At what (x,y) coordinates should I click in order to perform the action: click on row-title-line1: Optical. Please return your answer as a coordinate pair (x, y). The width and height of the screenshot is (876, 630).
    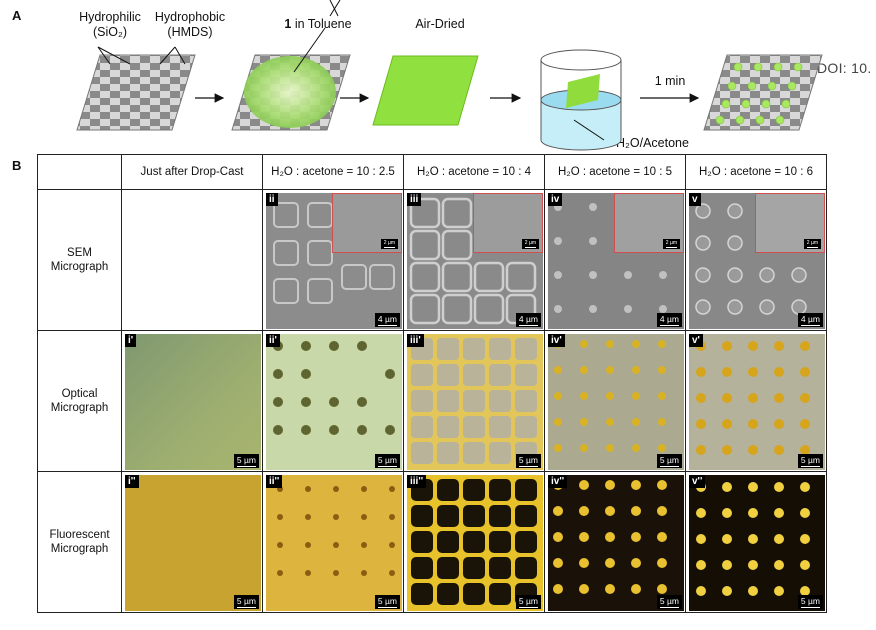
    Looking at the image, I should click on (79, 394).